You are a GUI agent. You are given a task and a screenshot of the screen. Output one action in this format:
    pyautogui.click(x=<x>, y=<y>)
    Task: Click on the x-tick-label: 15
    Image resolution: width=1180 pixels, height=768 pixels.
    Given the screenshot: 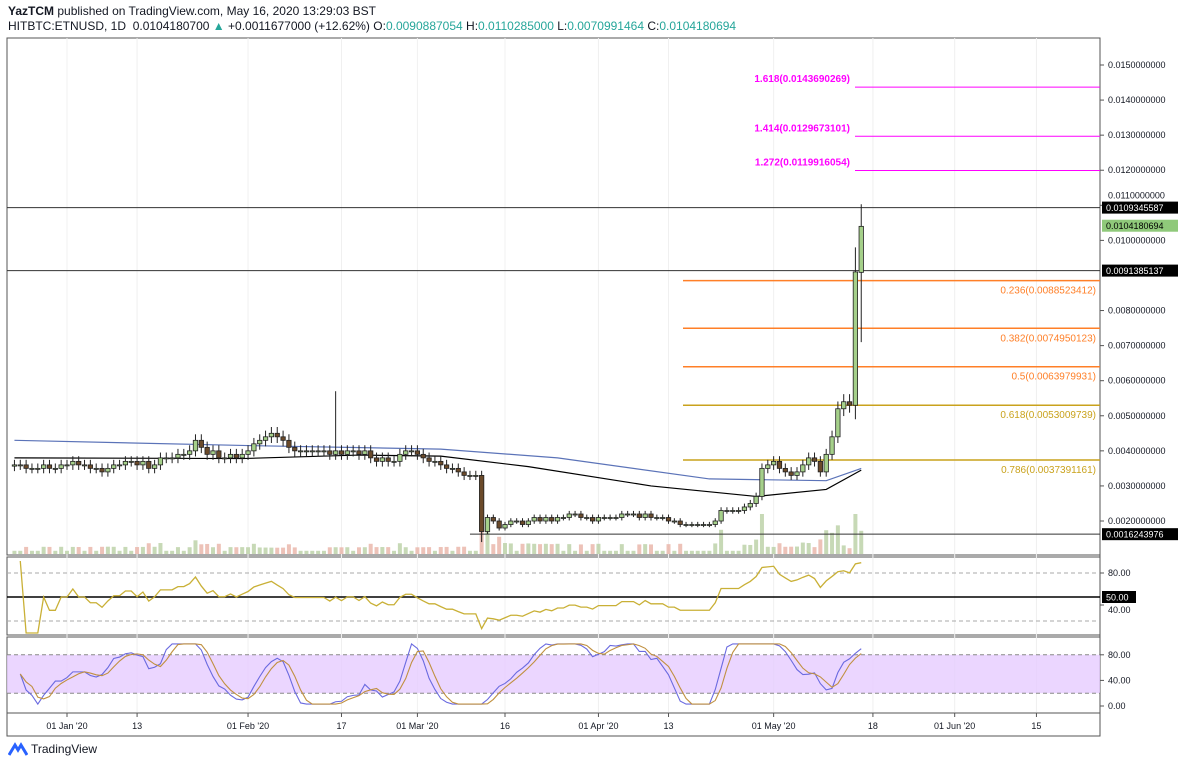 What is the action you would take?
    pyautogui.click(x=1036, y=726)
    